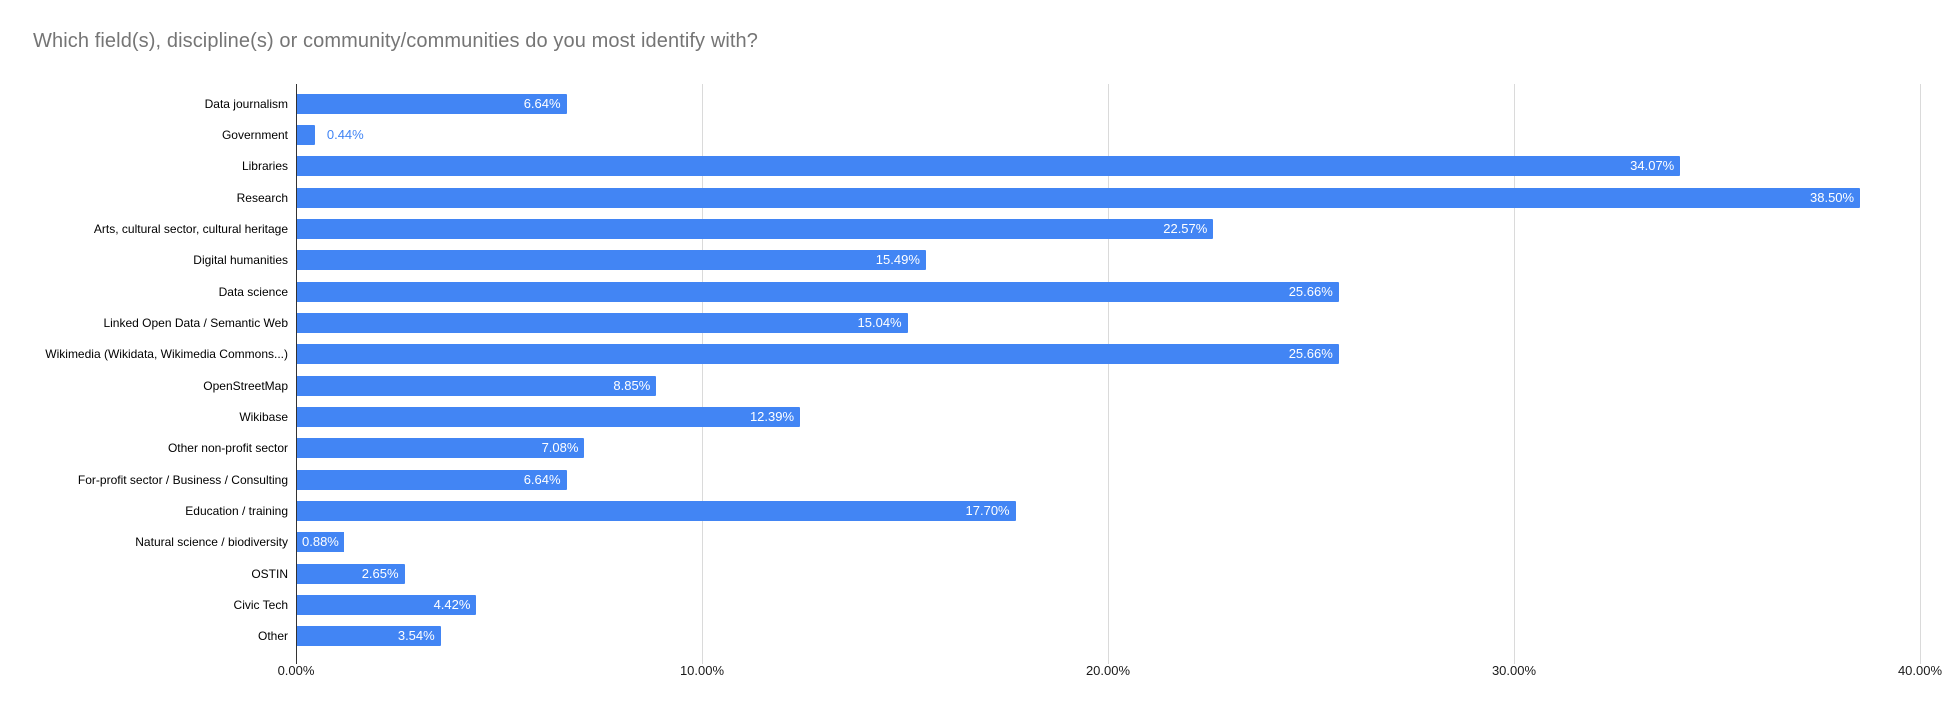 The image size is (1960, 715). Describe the element at coordinates (702, 670) in the screenshot. I see `x-tick-label-10.00%: 10.00%` at that location.